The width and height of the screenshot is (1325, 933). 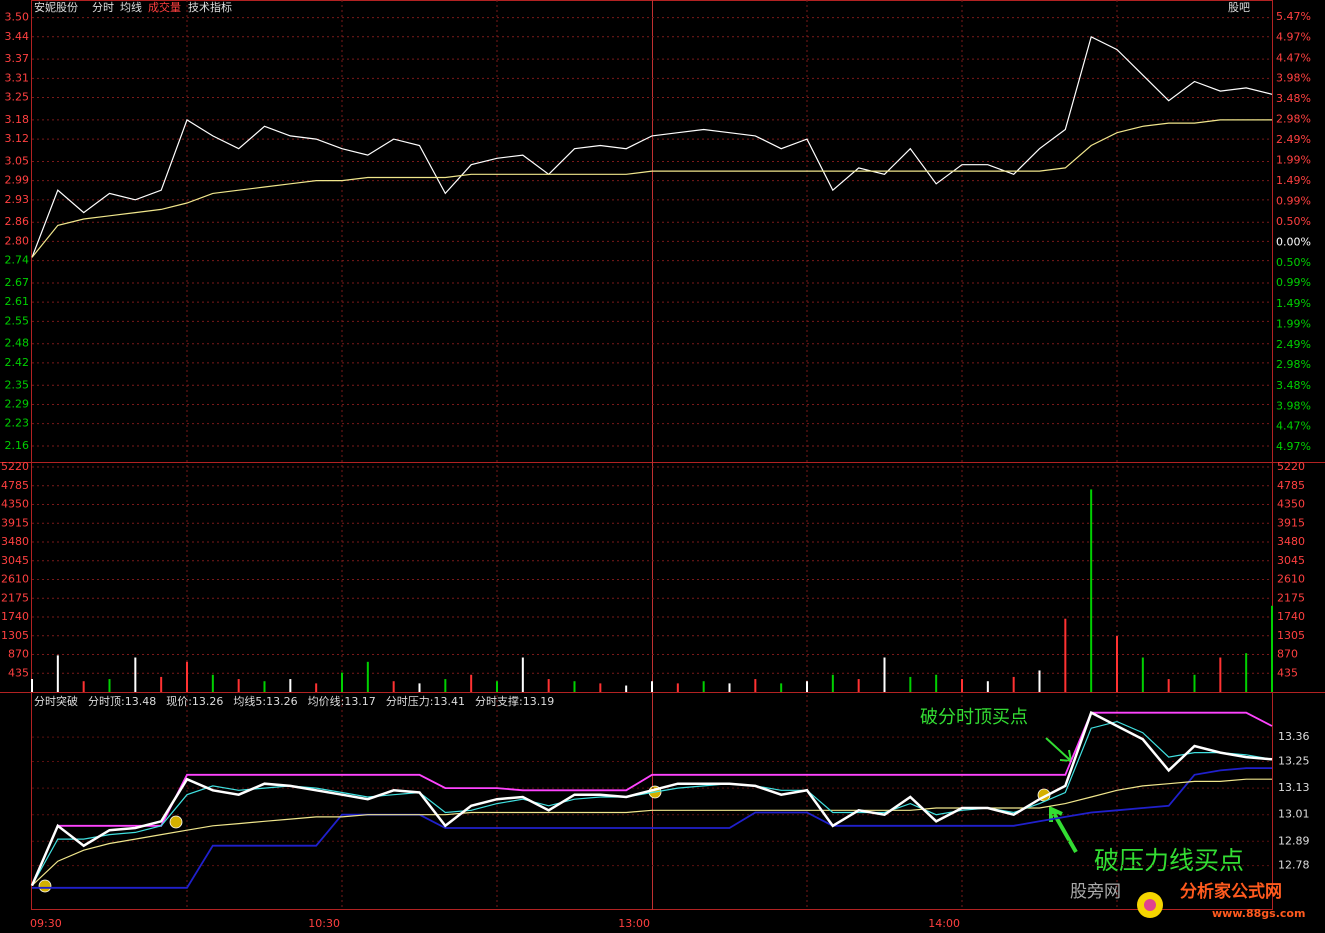 What do you see at coordinates (56, 7) in the screenshot?
I see `stock-name: 安妮股份` at bounding box center [56, 7].